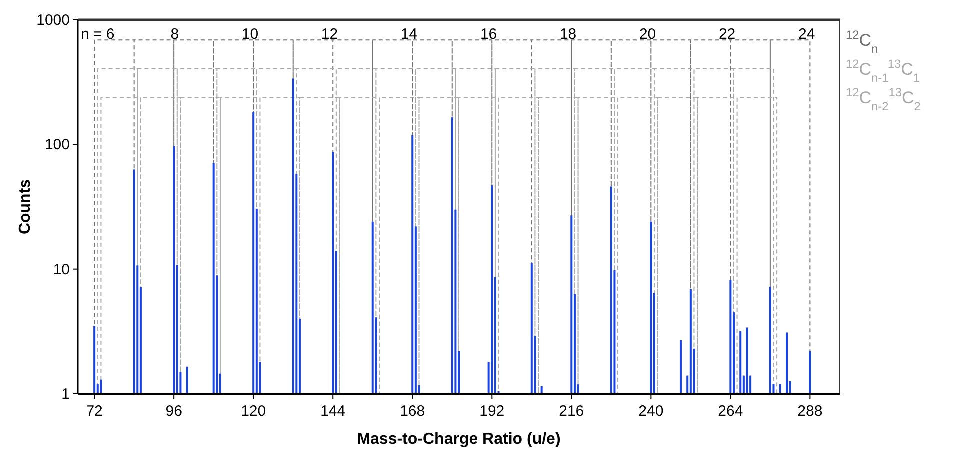 The image size is (958, 464). What do you see at coordinates (94, 411) in the screenshot?
I see `x-tick-label: 72` at bounding box center [94, 411].